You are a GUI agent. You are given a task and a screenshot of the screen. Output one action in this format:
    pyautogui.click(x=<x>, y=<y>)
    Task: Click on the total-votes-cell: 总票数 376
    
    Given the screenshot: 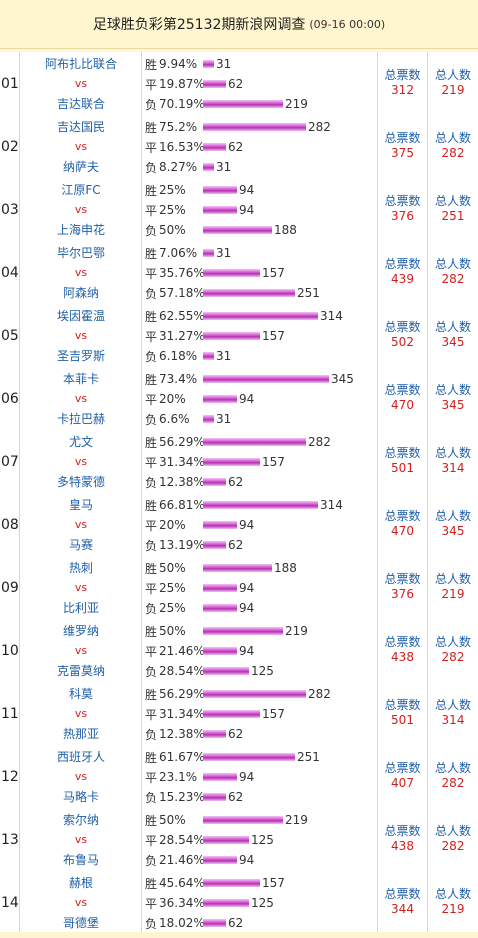 What is the action you would take?
    pyautogui.click(x=403, y=209)
    